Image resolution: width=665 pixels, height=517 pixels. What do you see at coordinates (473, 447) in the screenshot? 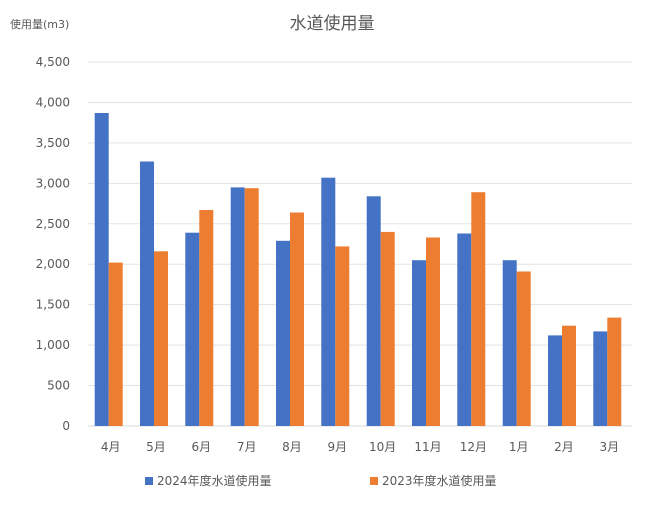
I see `x-tick-label: 12月` at bounding box center [473, 447].